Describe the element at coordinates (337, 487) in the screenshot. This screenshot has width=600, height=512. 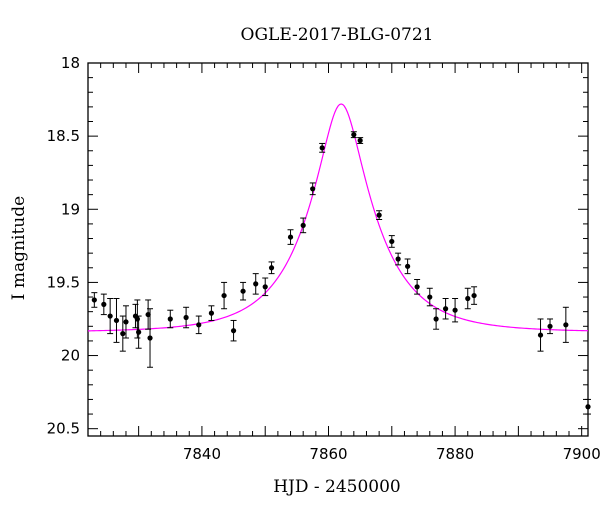
I see `x-axis-label: HJD - 2450000` at that location.